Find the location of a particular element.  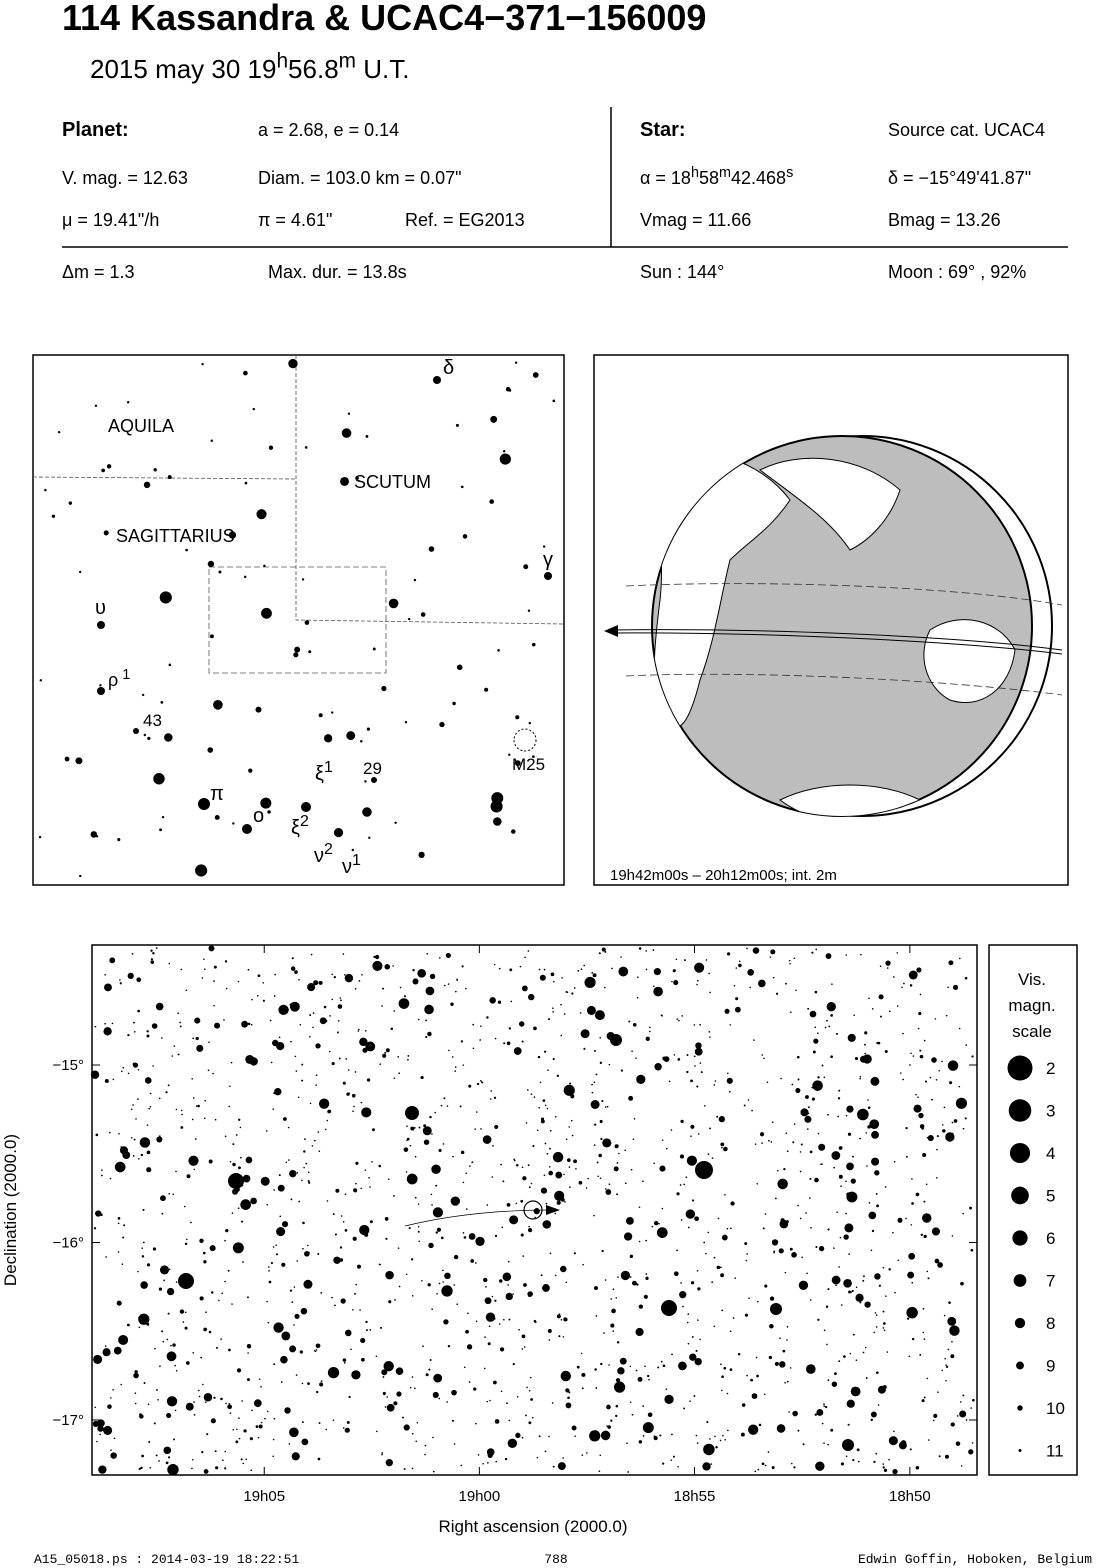

text-part: ν is located at coordinates (319, 856).